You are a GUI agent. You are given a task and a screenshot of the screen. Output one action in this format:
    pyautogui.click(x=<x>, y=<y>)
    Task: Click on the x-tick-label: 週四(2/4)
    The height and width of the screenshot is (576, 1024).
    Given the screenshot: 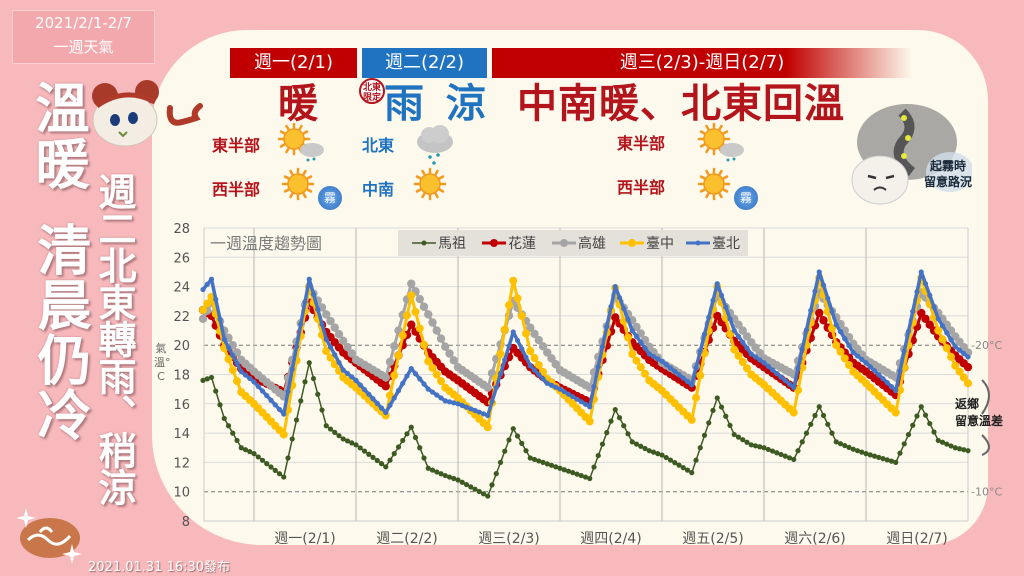 What is the action you would take?
    pyautogui.click(x=610, y=539)
    